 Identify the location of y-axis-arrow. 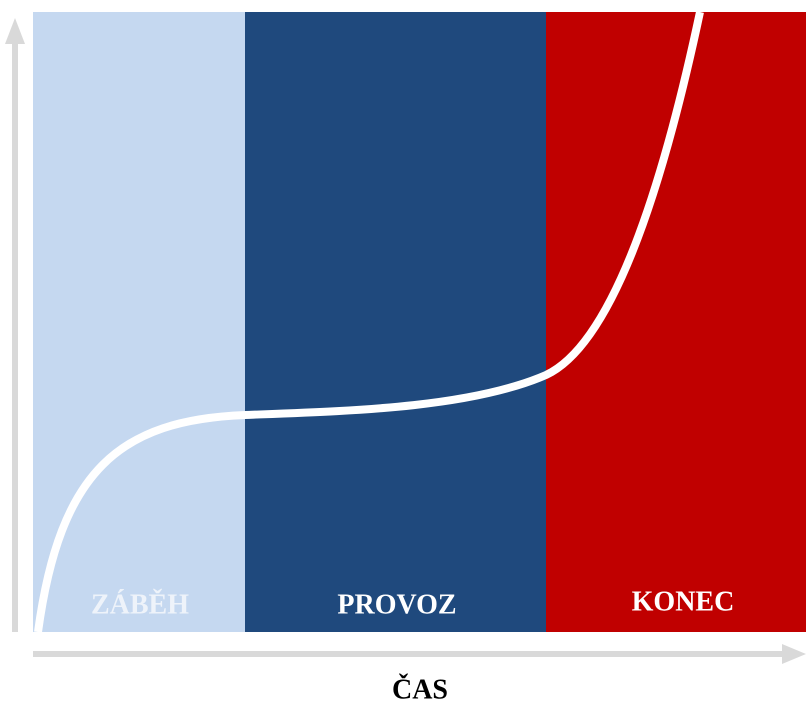
(15, 31).